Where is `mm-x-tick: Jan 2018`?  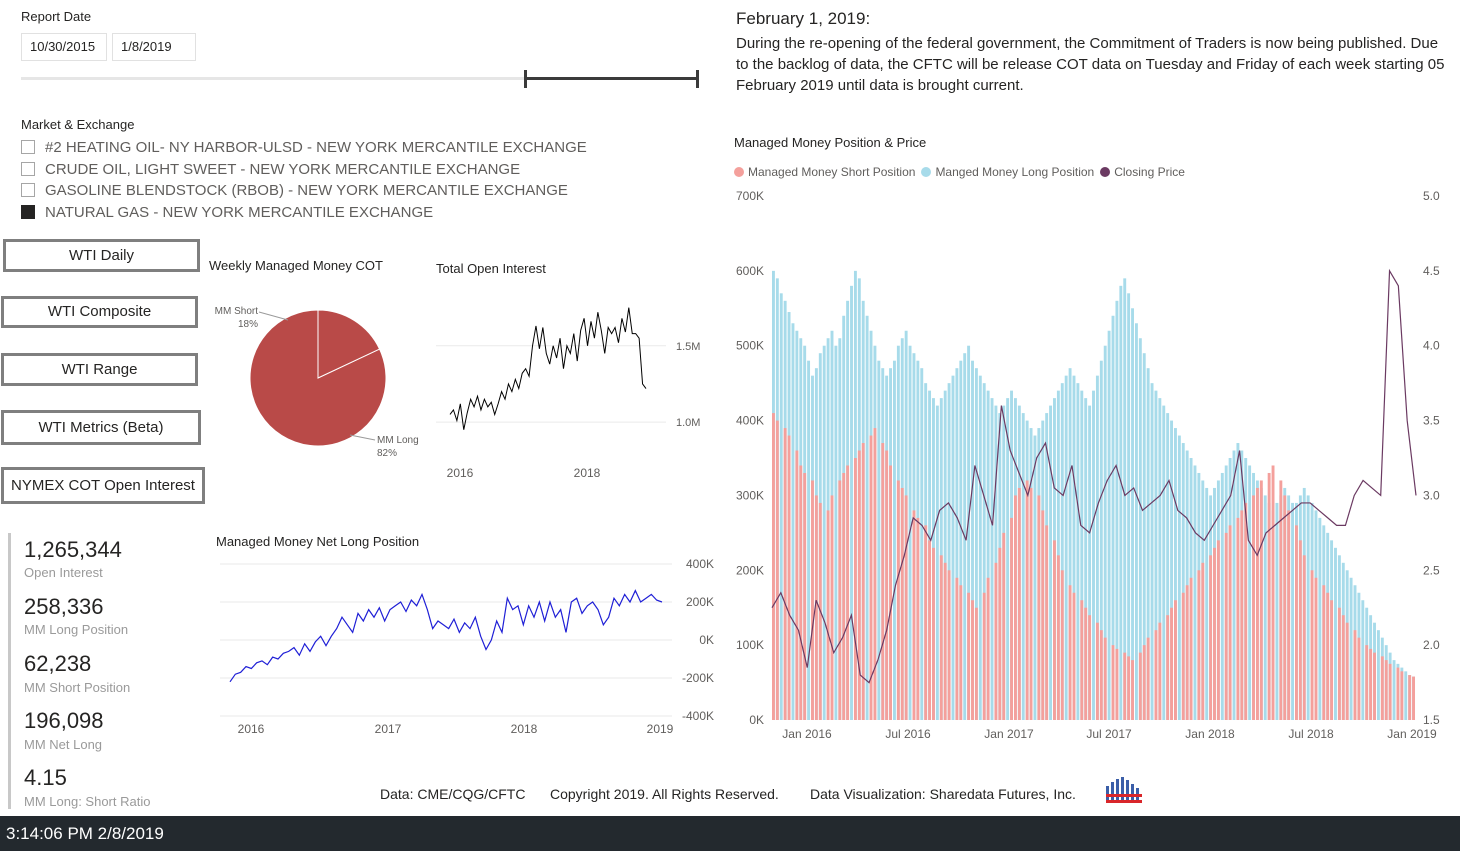 mm-x-tick: Jan 2018 is located at coordinates (1210, 734).